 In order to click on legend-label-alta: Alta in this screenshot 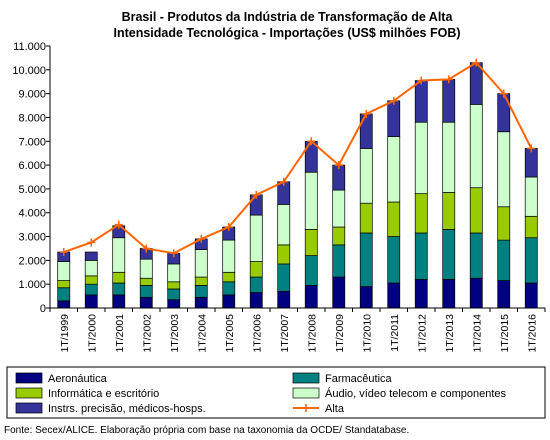, I will do `click(335, 409)`.